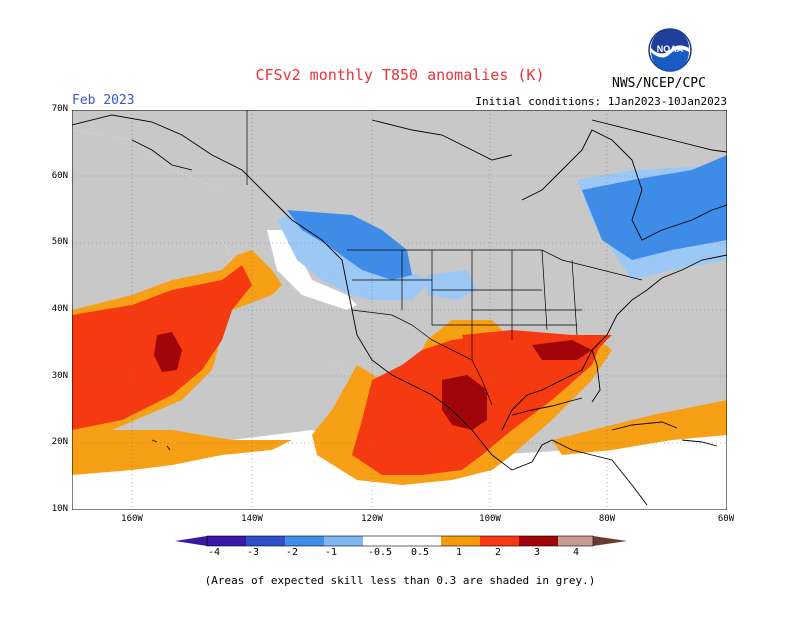 Image resolution: width=800 pixels, height=618 pixels. What do you see at coordinates (372, 519) in the screenshot?
I see `lon-label-120w: 120W` at bounding box center [372, 519].